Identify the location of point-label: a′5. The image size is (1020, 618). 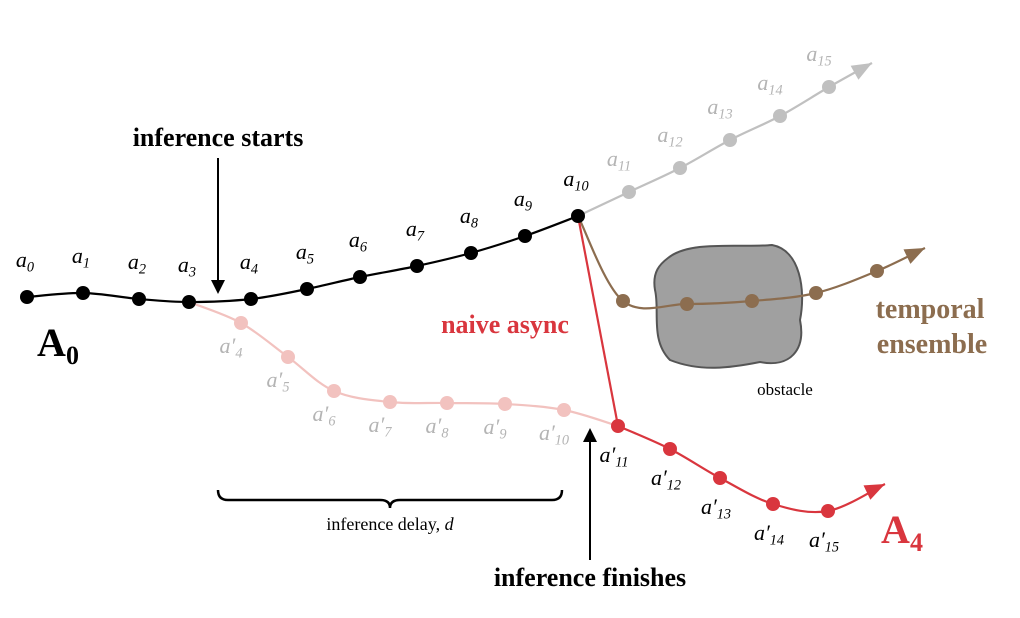
(278, 381).